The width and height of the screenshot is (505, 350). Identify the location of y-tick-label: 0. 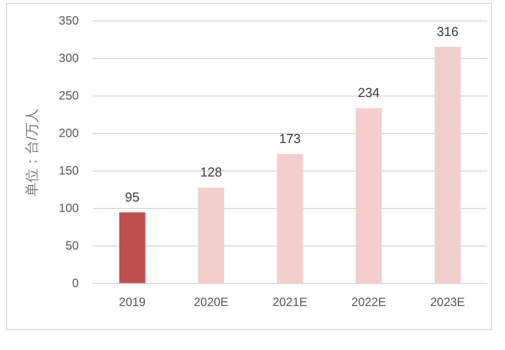
(76, 283).